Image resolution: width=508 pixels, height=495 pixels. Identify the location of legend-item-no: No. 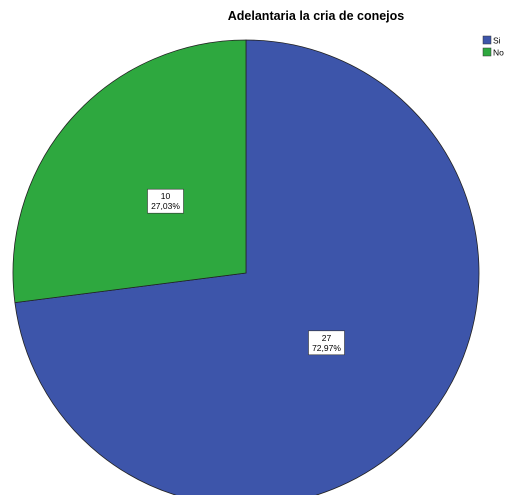
(493, 52).